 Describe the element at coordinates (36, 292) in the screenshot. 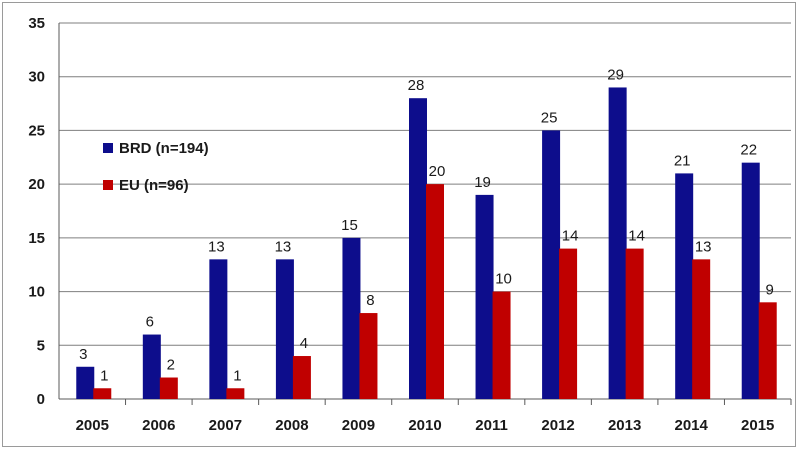

I see `y-tick-label: 10` at that location.